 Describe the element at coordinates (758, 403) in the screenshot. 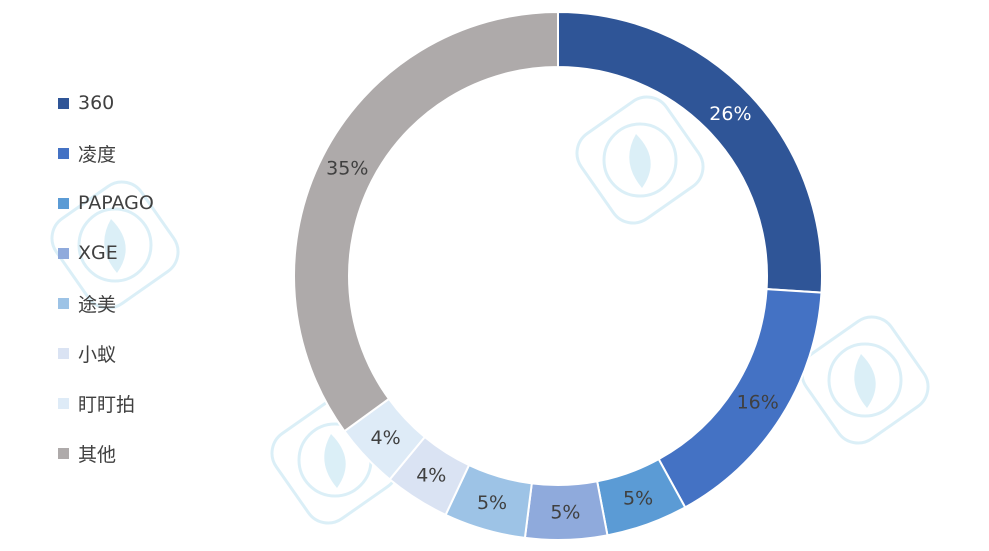

I see `data-label: 16%` at that location.